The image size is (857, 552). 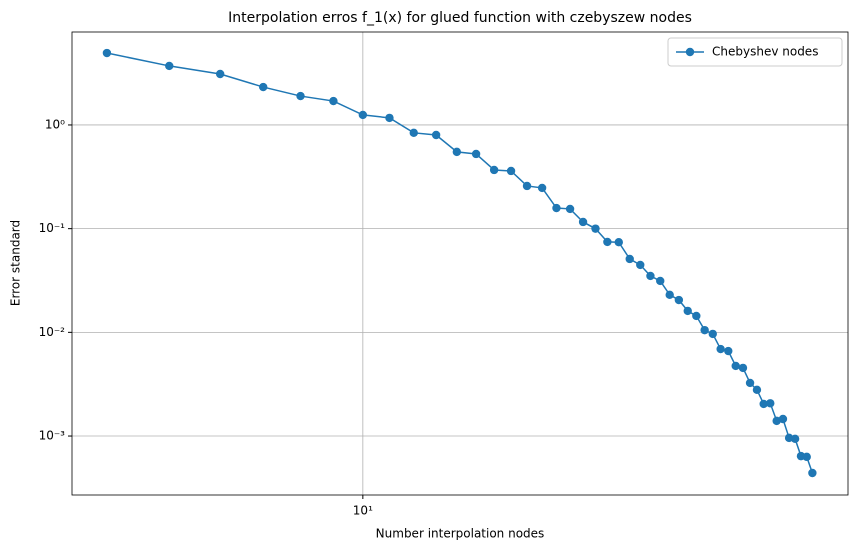 What do you see at coordinates (16, 263) in the screenshot?
I see `y-axis-label: Error standard` at bounding box center [16, 263].